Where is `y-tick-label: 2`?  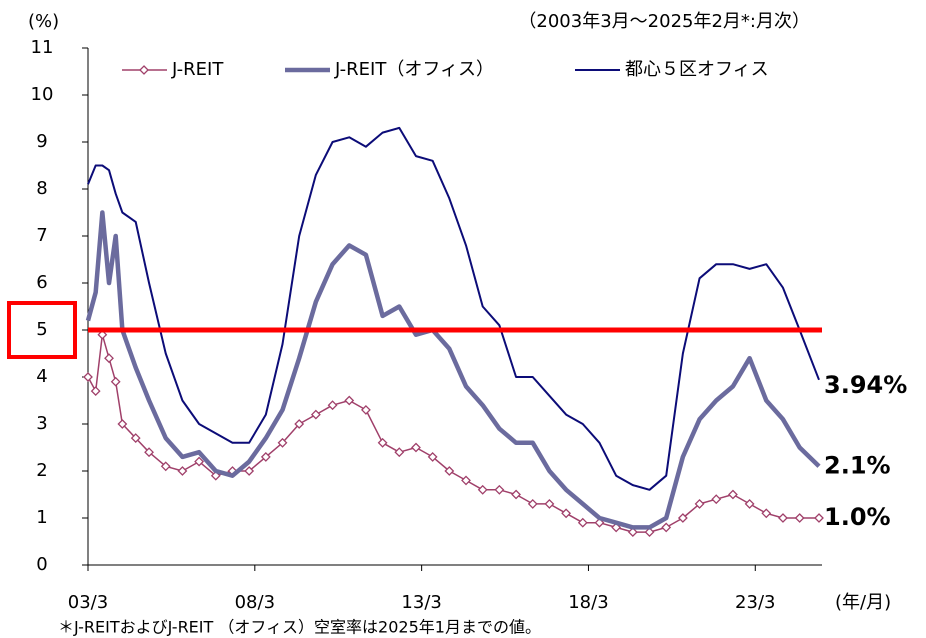
y-tick-label: 2 is located at coordinates (41, 470).